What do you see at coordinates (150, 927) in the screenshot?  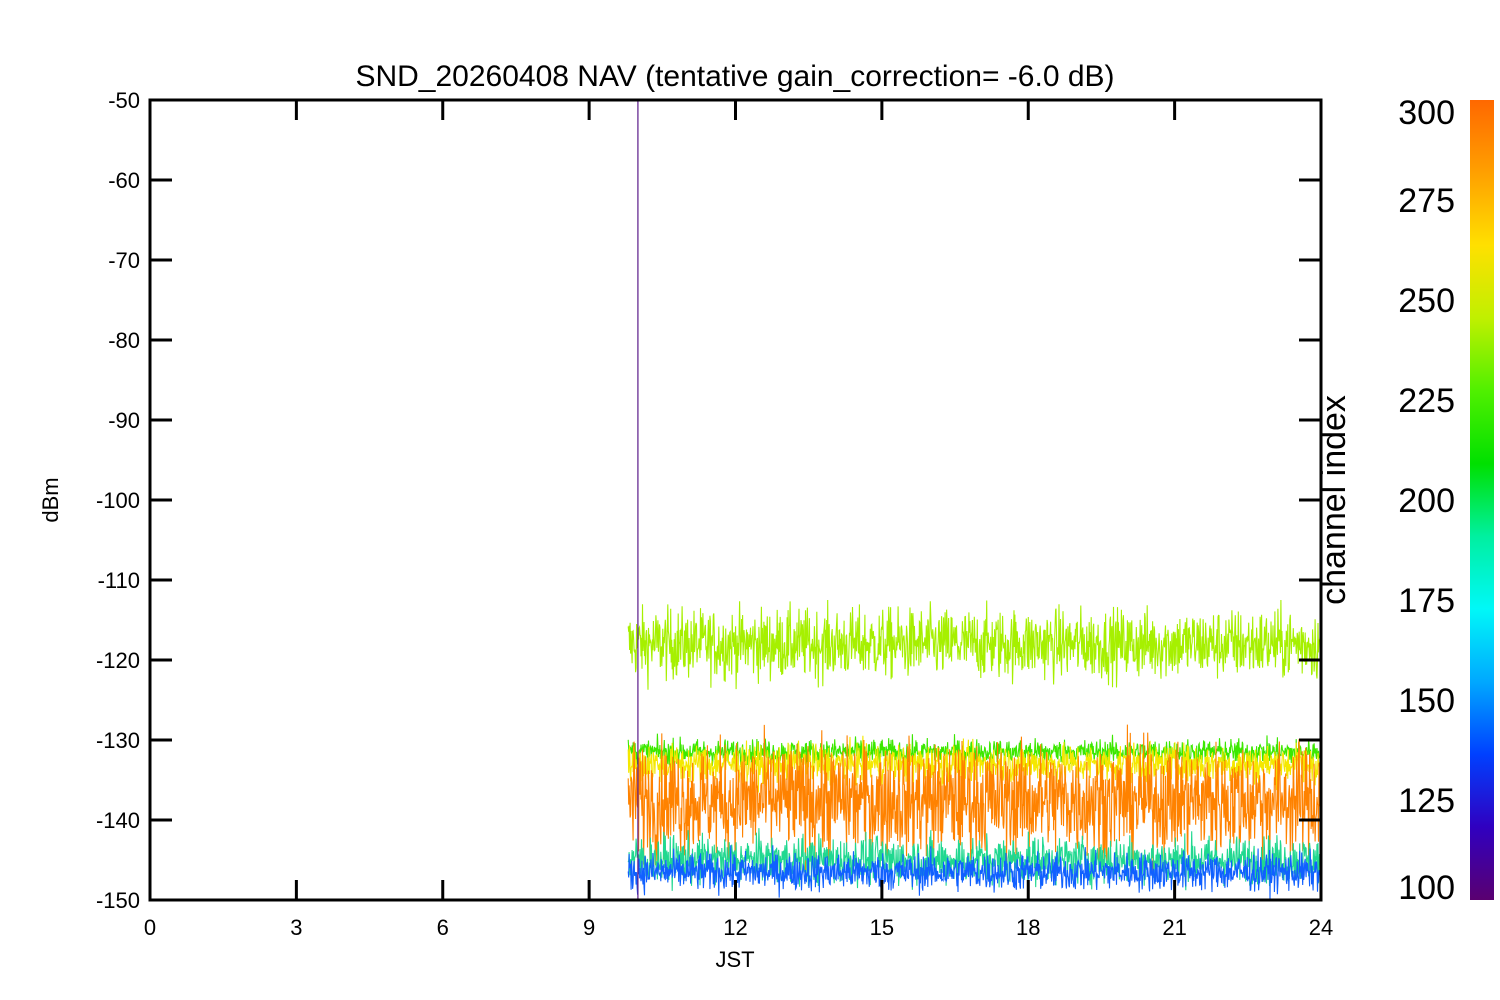 I see `x-tick-label: 0` at bounding box center [150, 927].